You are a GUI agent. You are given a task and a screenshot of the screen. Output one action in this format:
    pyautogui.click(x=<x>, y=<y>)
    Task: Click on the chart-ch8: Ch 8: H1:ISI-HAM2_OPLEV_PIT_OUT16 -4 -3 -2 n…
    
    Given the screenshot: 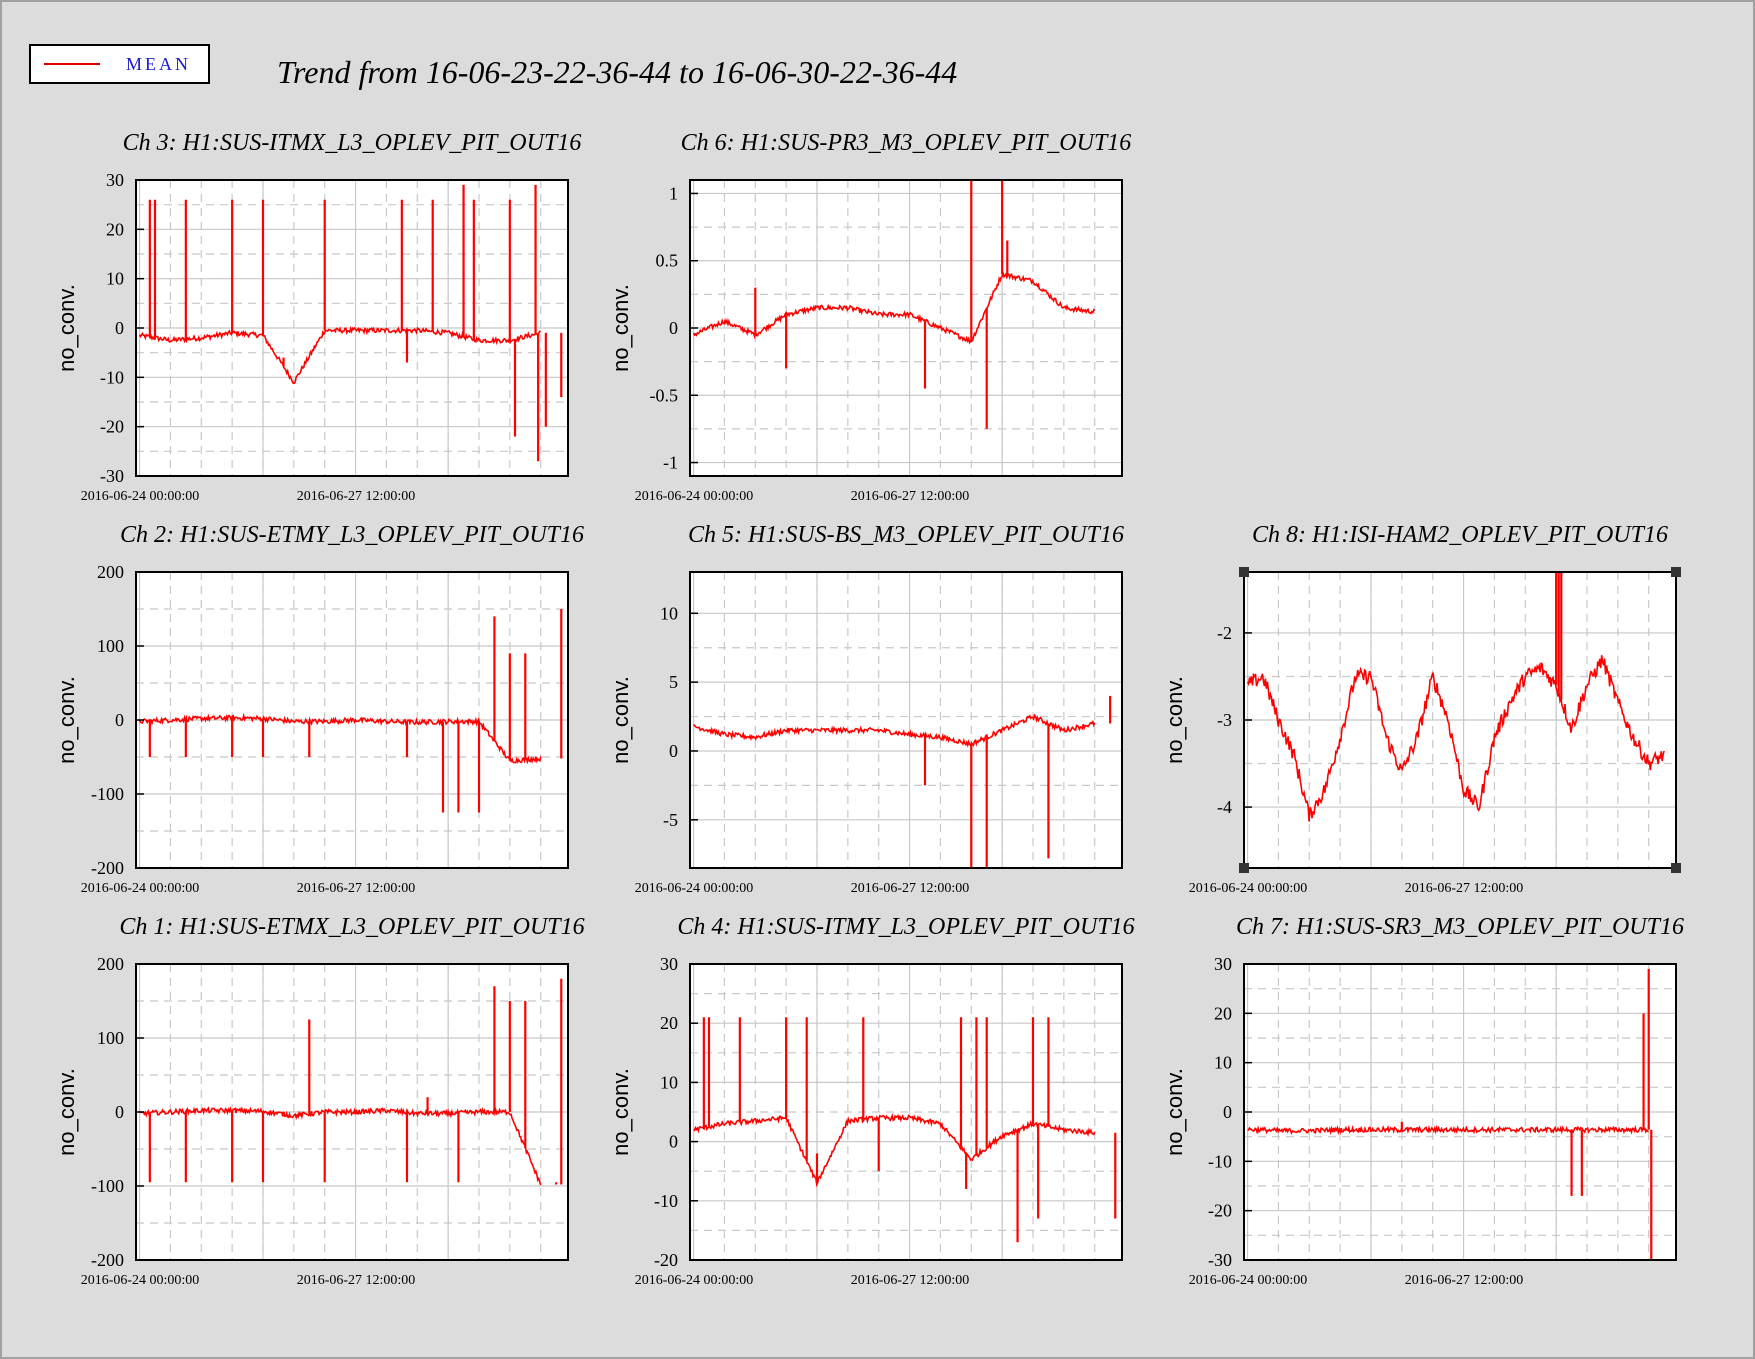 What is the action you would take?
    pyautogui.click(x=1421, y=709)
    